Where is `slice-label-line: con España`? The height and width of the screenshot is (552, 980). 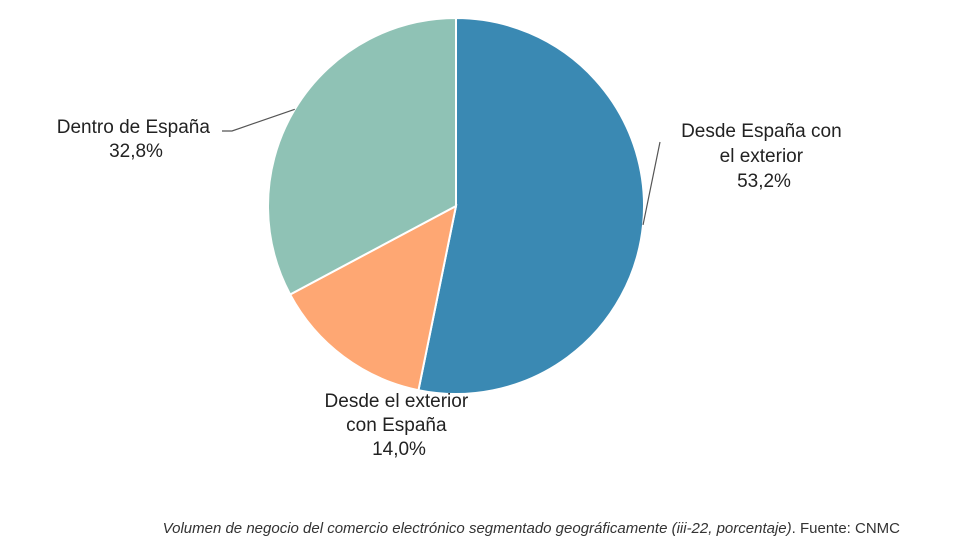 slice-label-line: con España is located at coordinates (396, 425).